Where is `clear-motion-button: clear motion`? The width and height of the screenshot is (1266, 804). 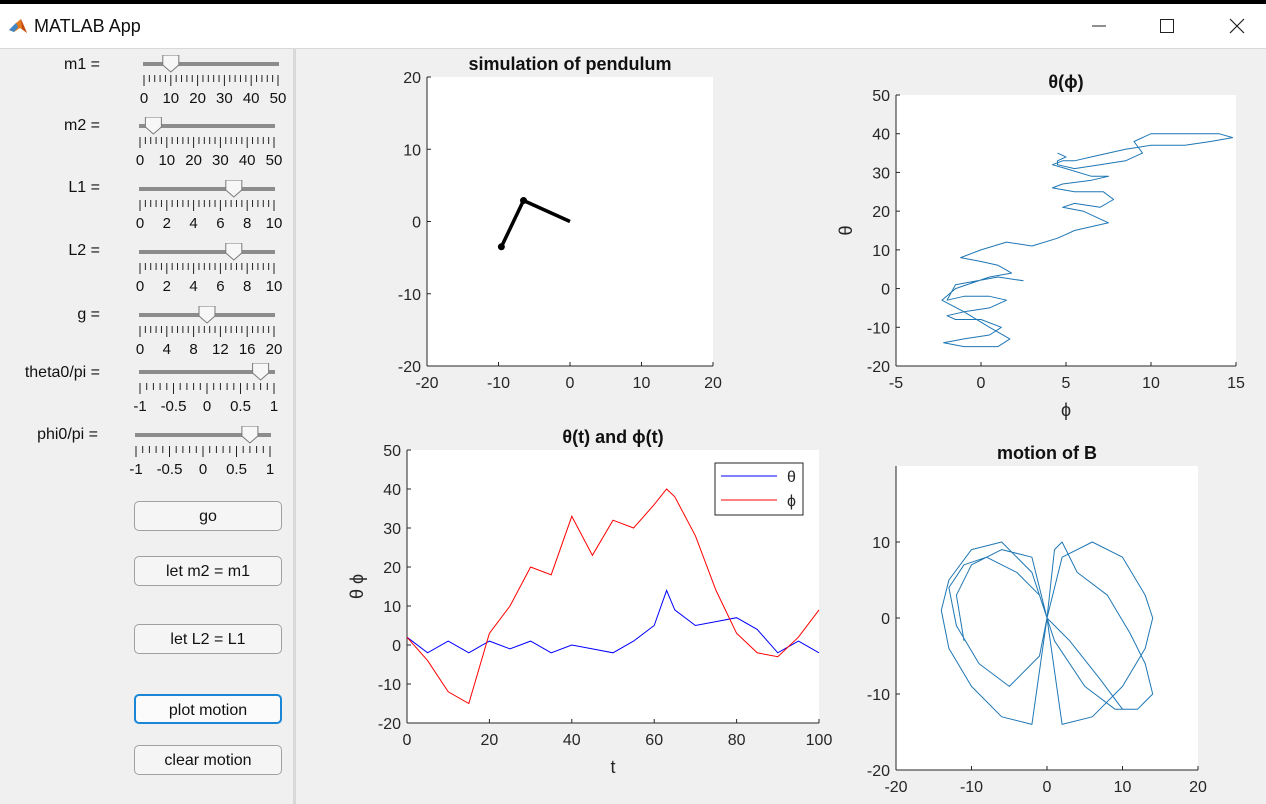 clear-motion-button: clear motion is located at coordinates (208, 760).